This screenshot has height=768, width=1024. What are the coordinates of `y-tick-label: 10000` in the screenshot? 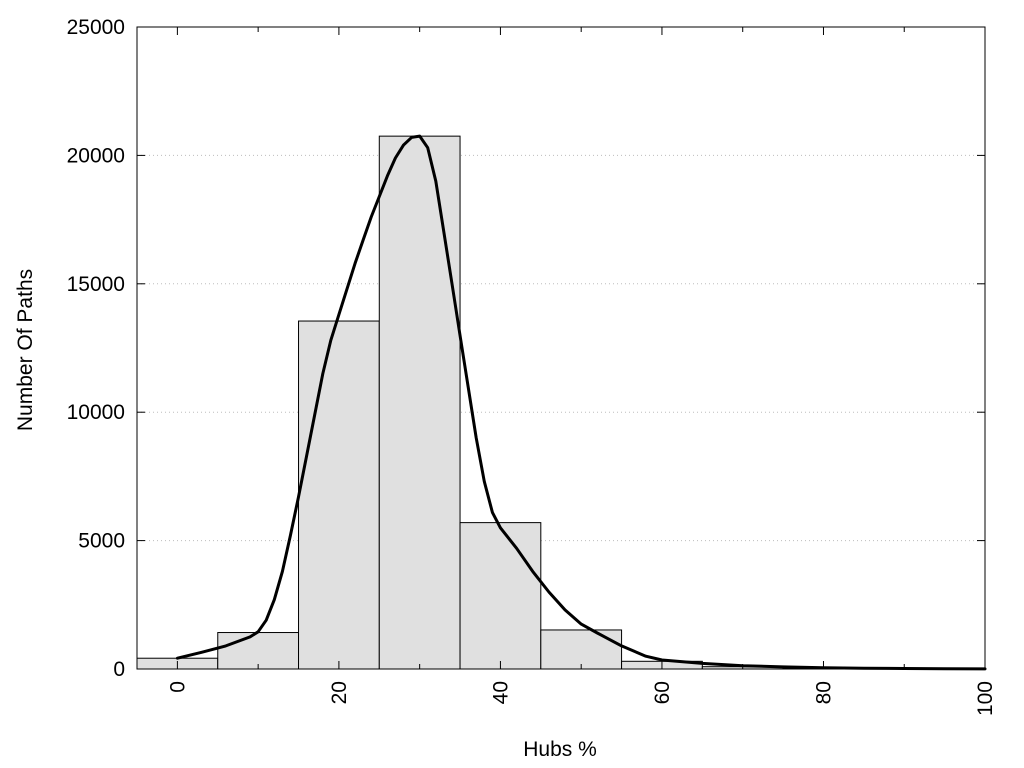 It's located at (96, 412).